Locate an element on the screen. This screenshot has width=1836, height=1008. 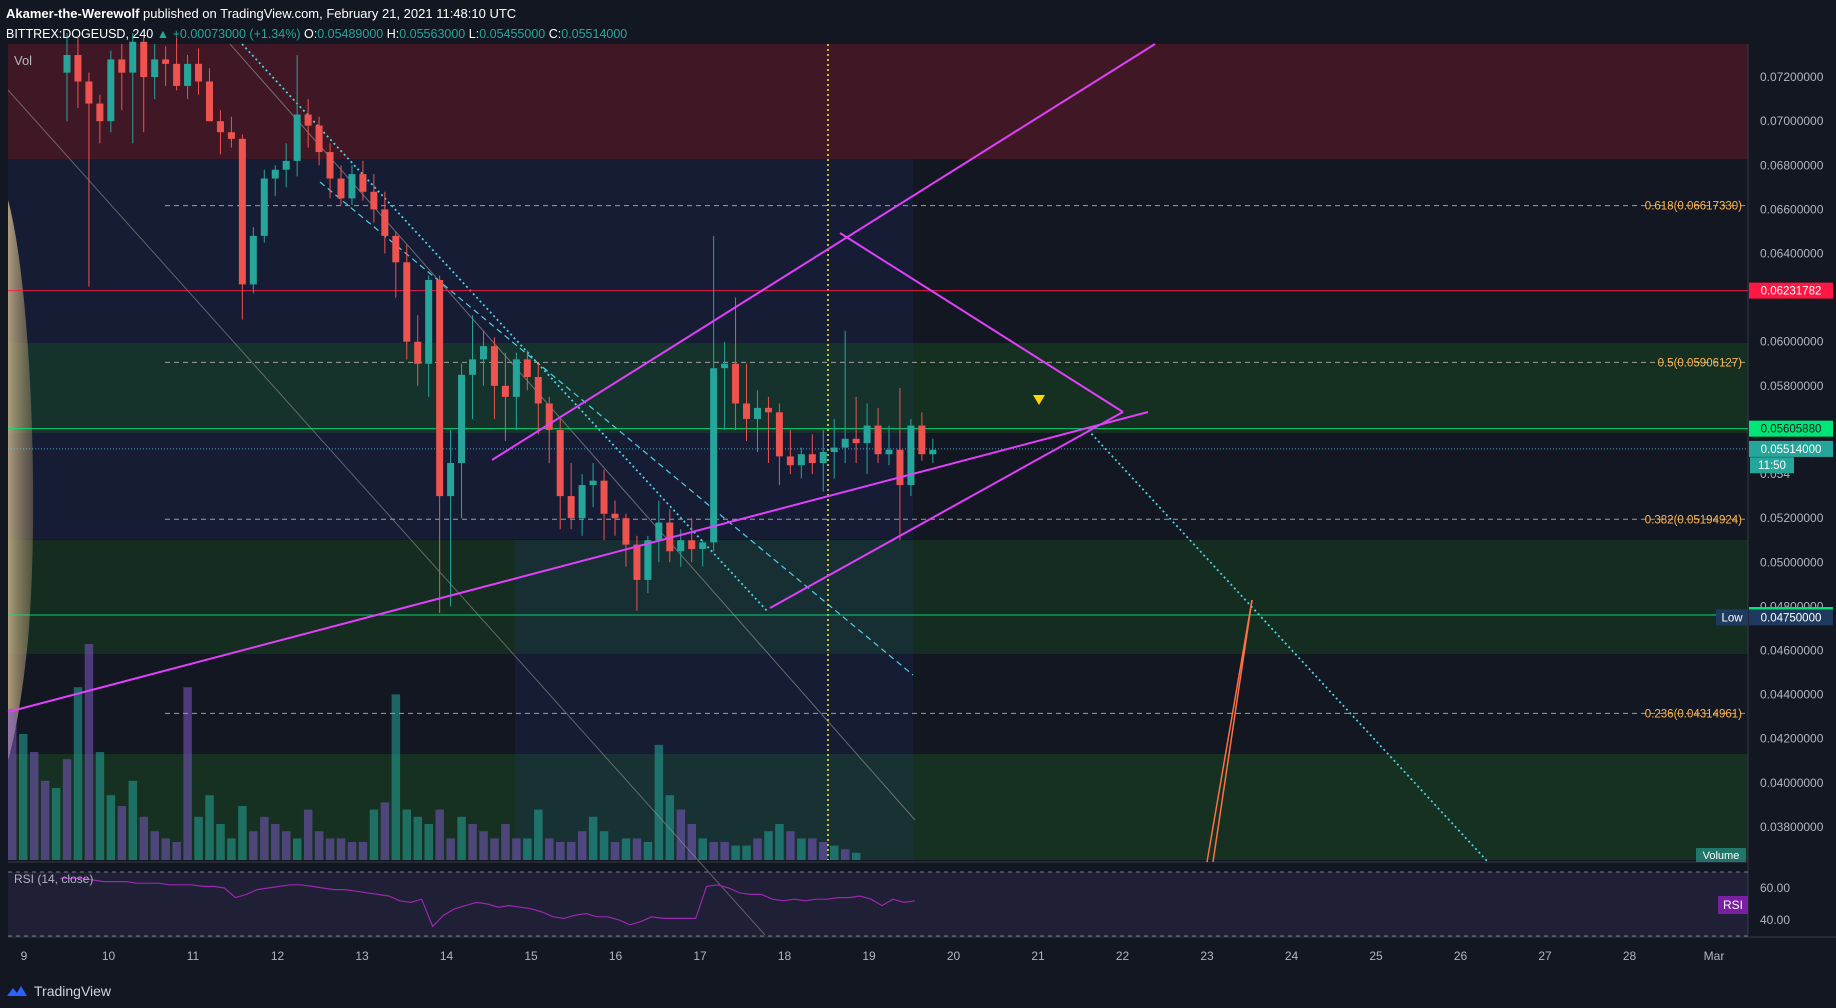
trend-dotted-projection is located at coordinates (1288, 646).